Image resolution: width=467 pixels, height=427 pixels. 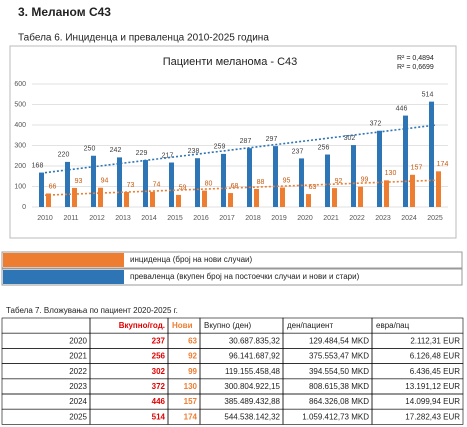 I want to click on legend-label: инциденца (број на нови случаи), so click(x=191, y=259).